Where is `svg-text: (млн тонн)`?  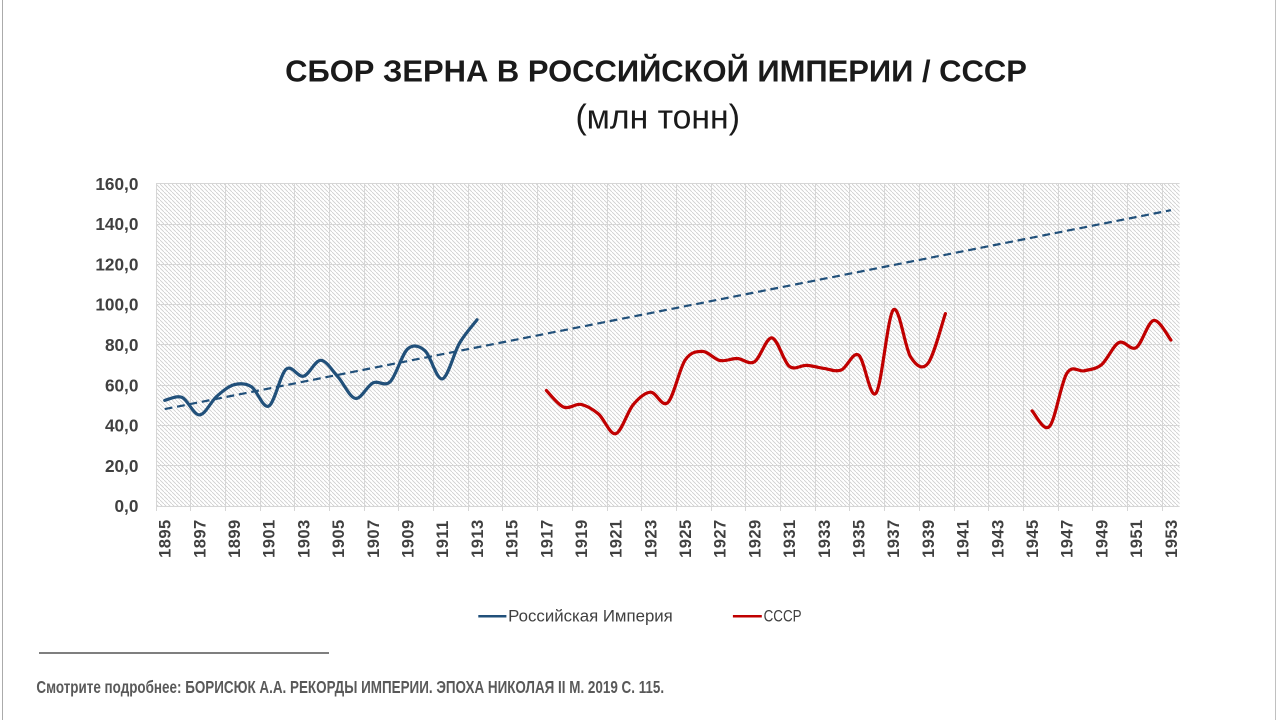 svg-text: (млн тонн) is located at coordinates (657, 118).